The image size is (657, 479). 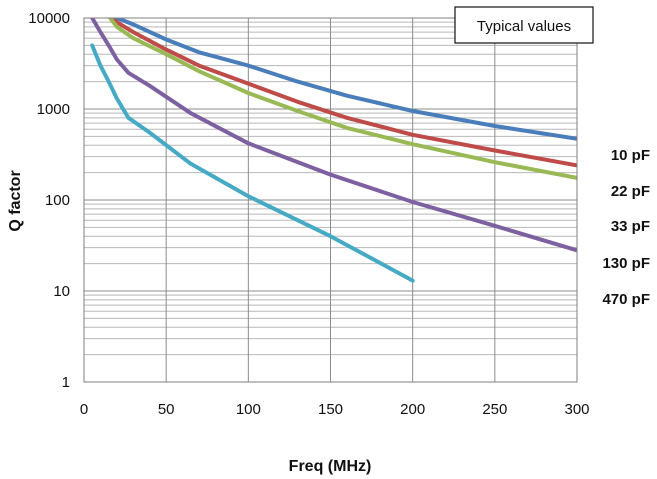 I want to click on x-tick-label: 250, so click(x=494, y=409).